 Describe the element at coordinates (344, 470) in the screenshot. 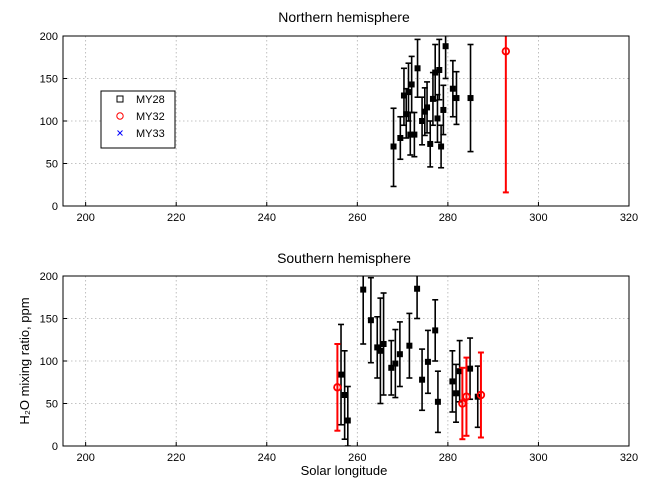

I see `x-axis-label: Solar longitude` at that location.